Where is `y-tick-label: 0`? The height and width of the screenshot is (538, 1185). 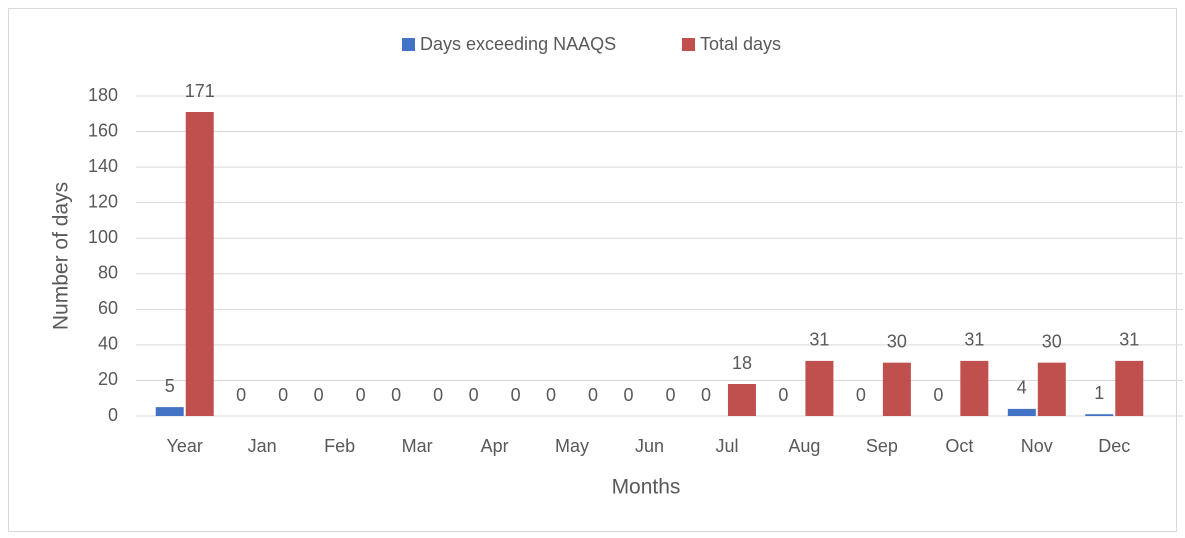
y-tick-label: 0 is located at coordinates (113, 415).